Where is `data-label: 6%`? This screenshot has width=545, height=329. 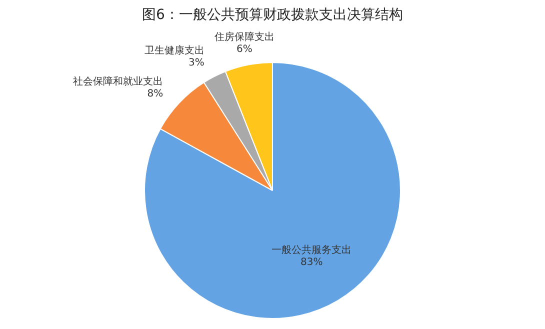
data-label: 6% is located at coordinates (244, 49).